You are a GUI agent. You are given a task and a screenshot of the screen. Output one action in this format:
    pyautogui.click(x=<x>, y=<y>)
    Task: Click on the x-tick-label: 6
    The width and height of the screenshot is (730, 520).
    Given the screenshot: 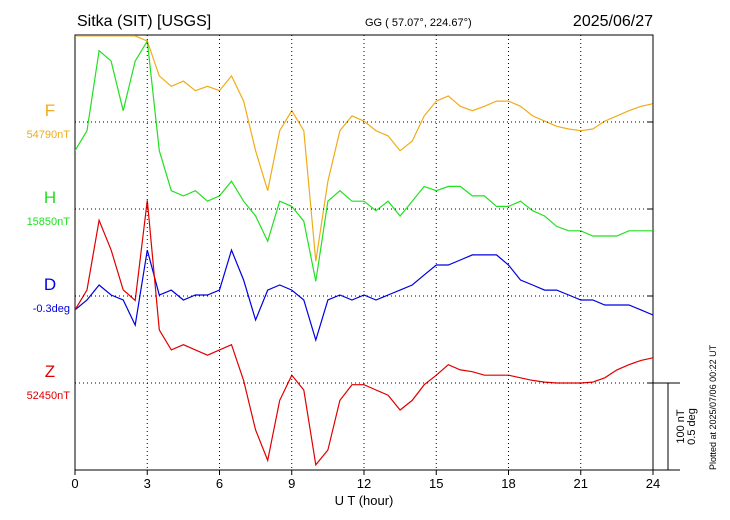 What is the action you would take?
    pyautogui.click(x=219, y=483)
    